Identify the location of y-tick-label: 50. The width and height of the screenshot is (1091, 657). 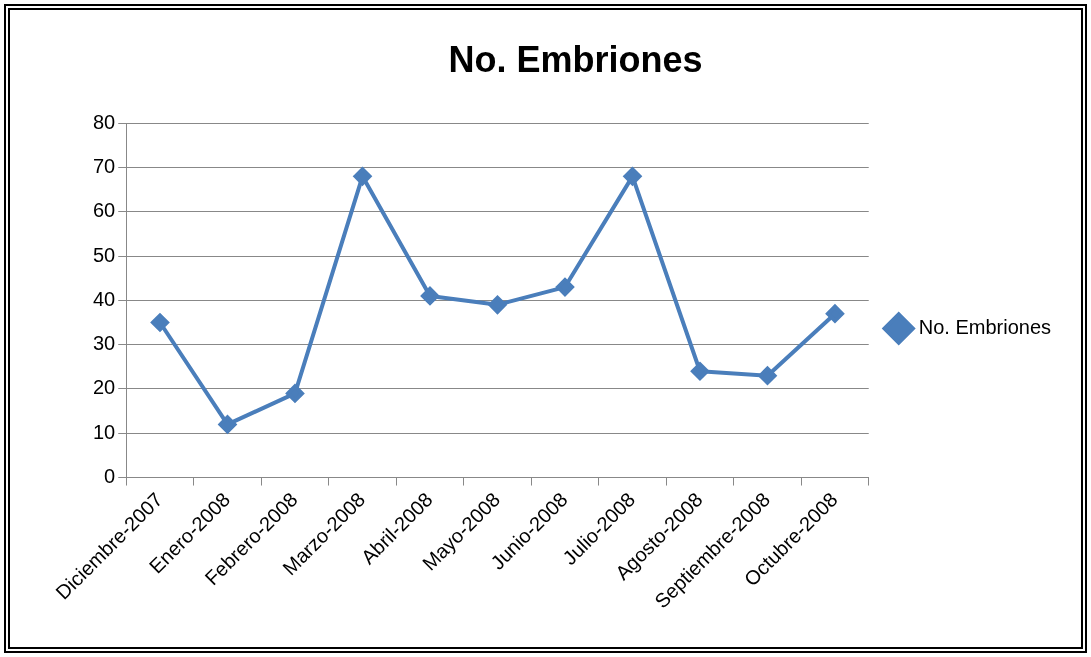
(104, 254).